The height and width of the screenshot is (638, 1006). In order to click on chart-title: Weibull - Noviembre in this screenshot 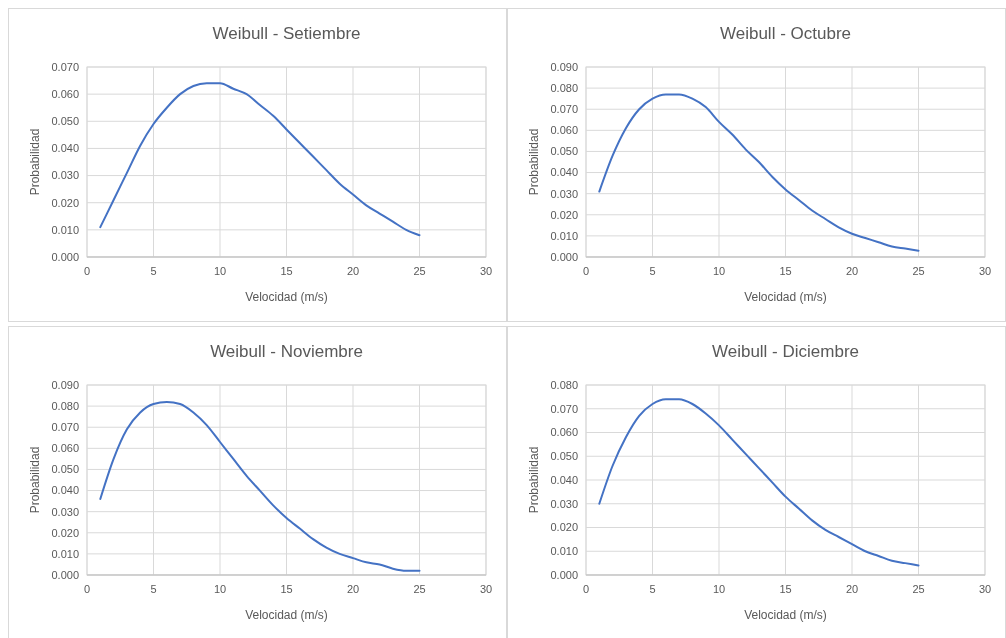, I will do `click(286, 351)`.